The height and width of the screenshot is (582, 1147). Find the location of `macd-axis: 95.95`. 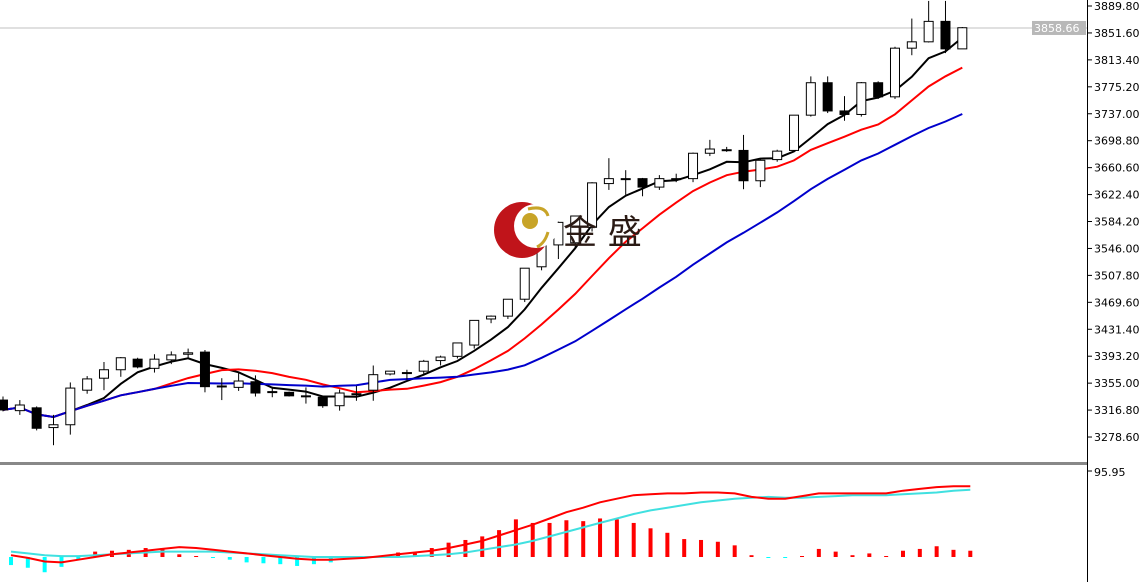

macd-axis: 95.95 is located at coordinates (1106, 472).